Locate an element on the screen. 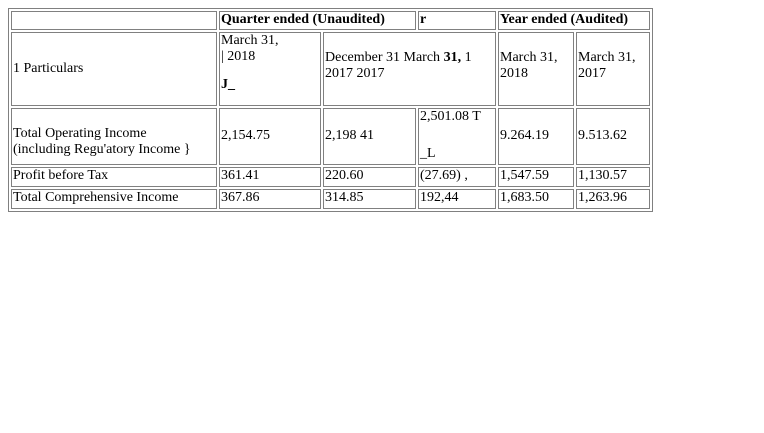  row-label: Profit before Tax is located at coordinates (114, 177).